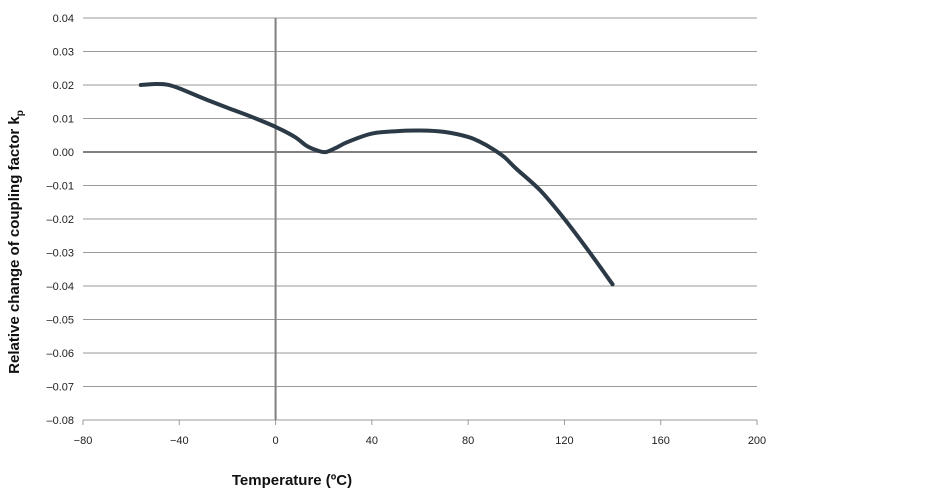 This screenshot has height=491, width=948. Describe the element at coordinates (60, 388) in the screenshot. I see `y-tick-label: –0.07` at that location.